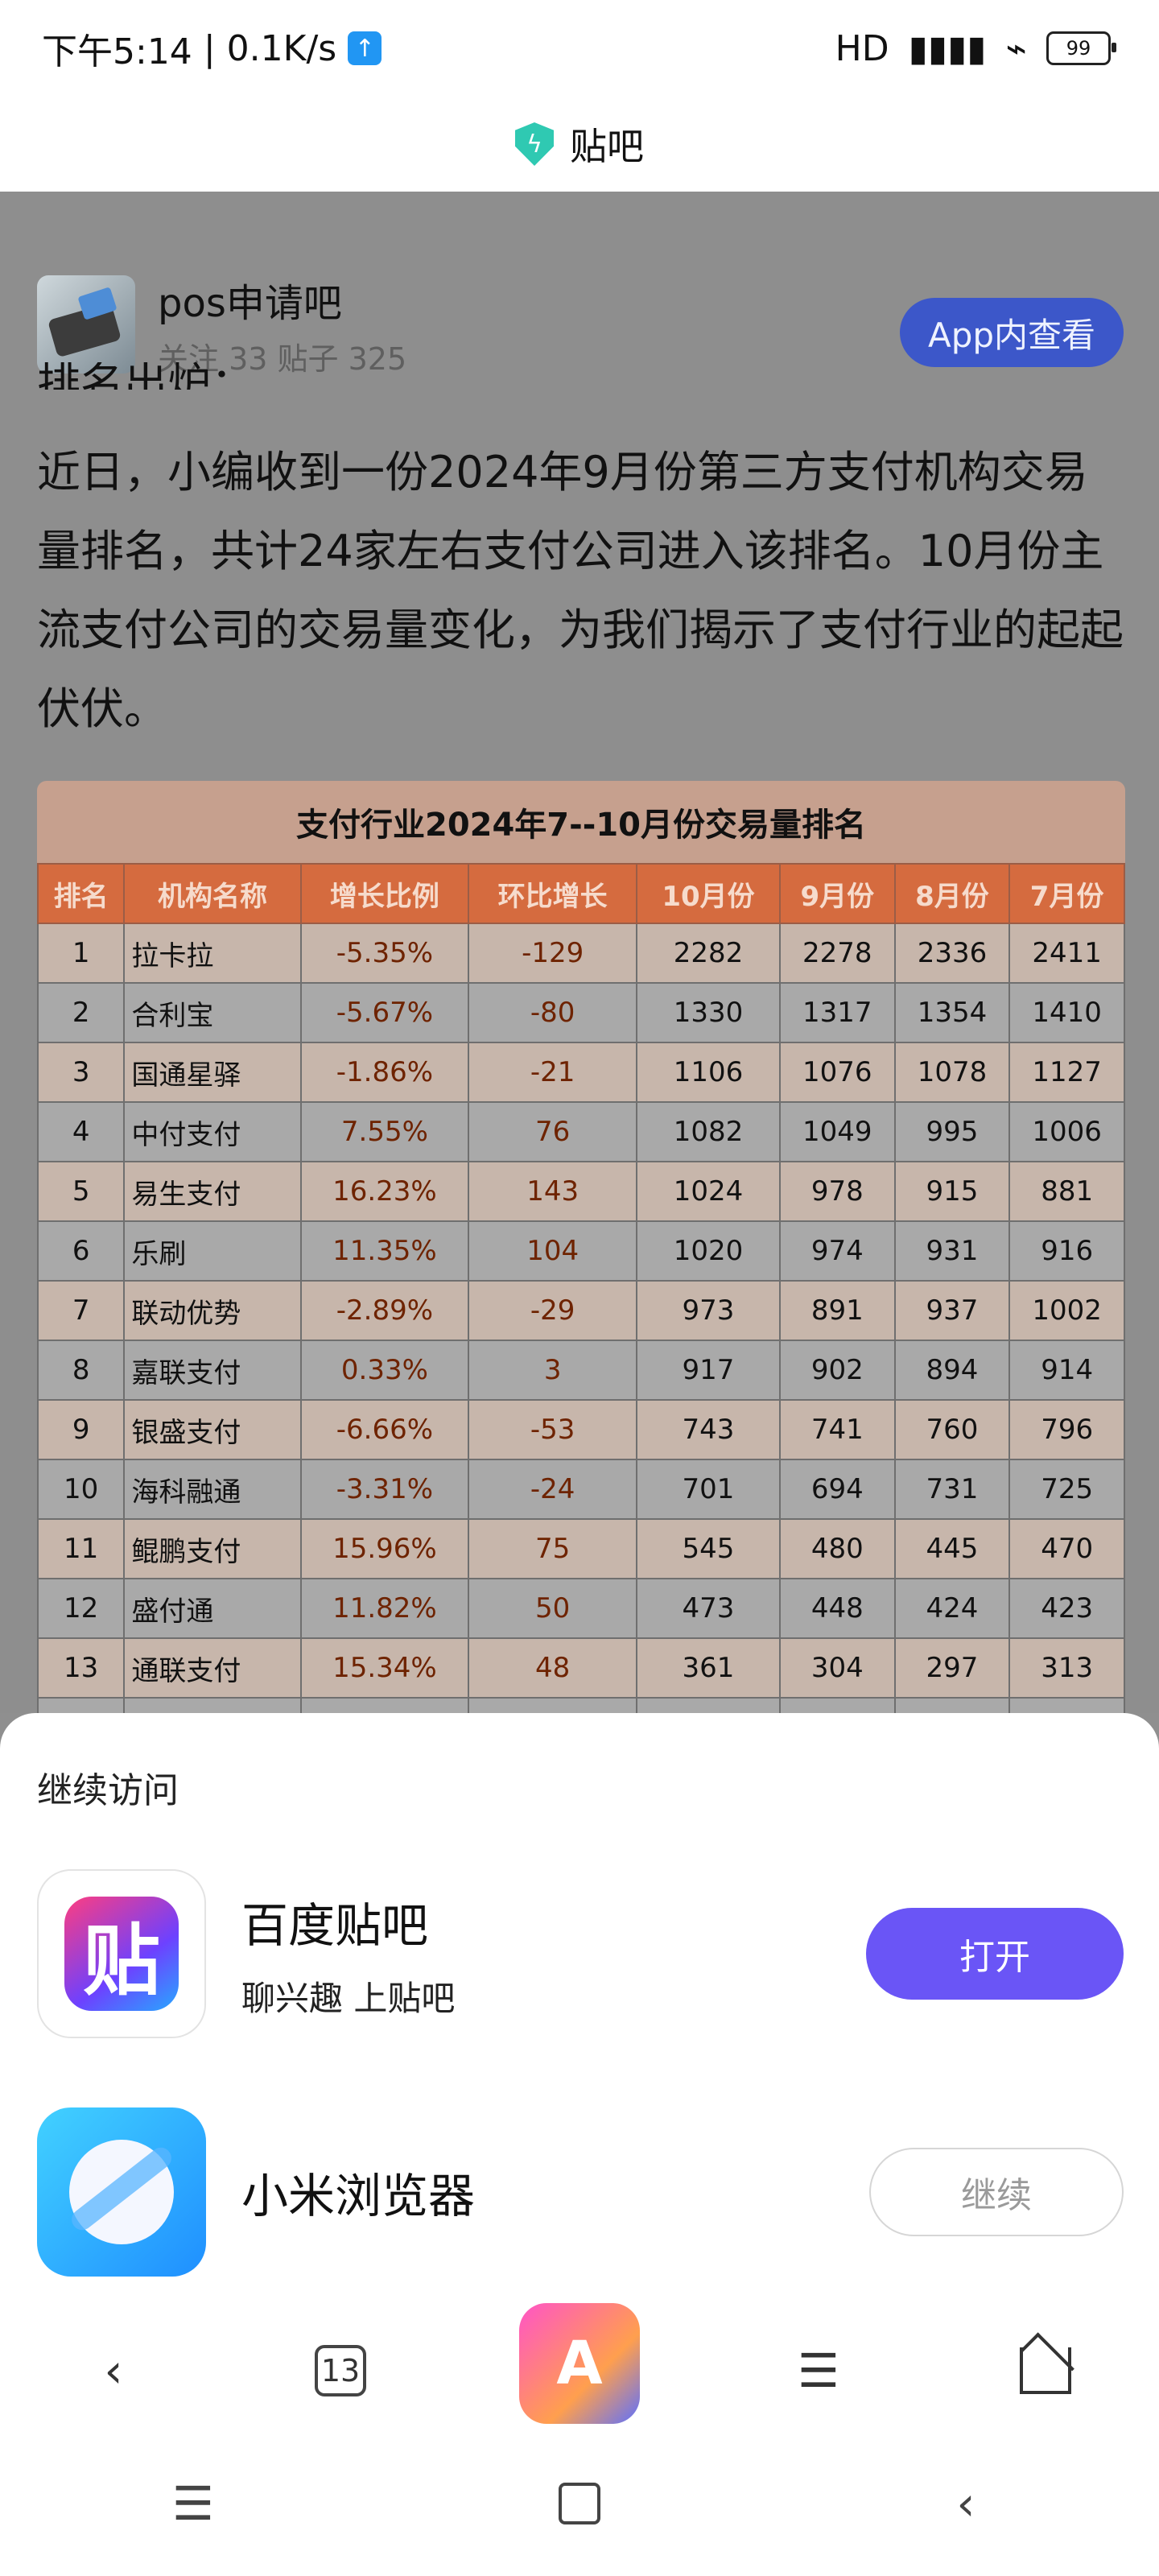 The image size is (1159, 2576). Describe the element at coordinates (952, 1429) in the screenshot. I see `table-cell: 760` at that location.